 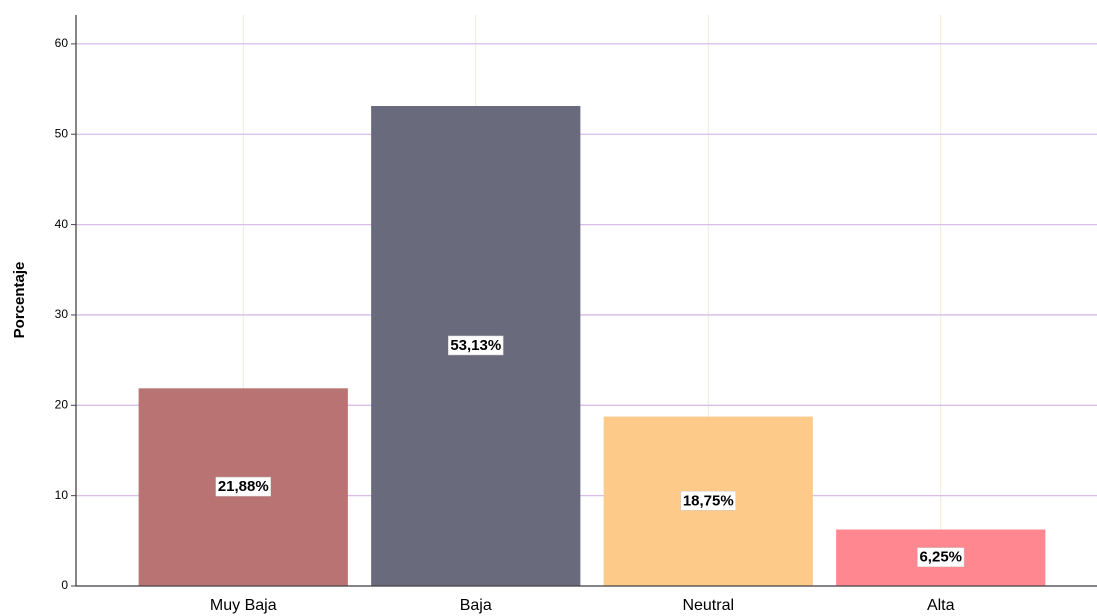 What do you see at coordinates (62, 224) in the screenshot?
I see `y-tick-label: 40` at bounding box center [62, 224].